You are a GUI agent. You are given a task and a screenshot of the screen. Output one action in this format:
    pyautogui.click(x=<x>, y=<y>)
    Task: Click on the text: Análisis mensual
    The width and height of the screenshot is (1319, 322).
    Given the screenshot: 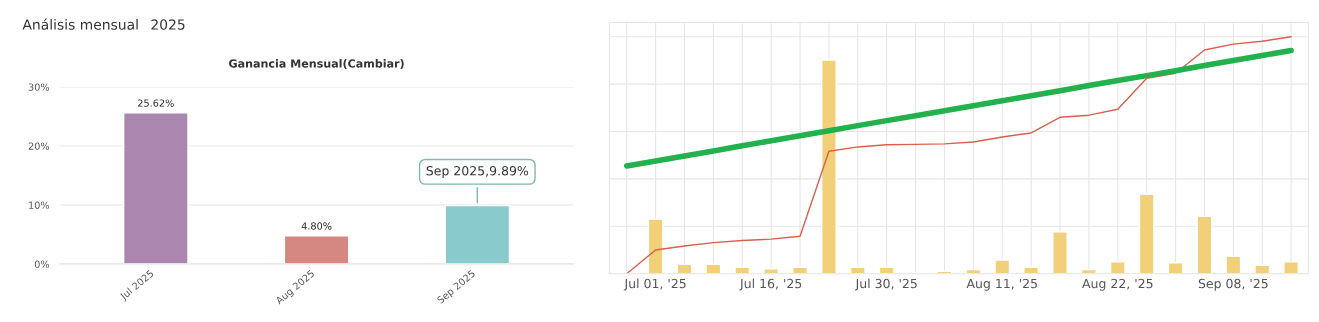 What is the action you would take?
    pyautogui.click(x=80, y=24)
    